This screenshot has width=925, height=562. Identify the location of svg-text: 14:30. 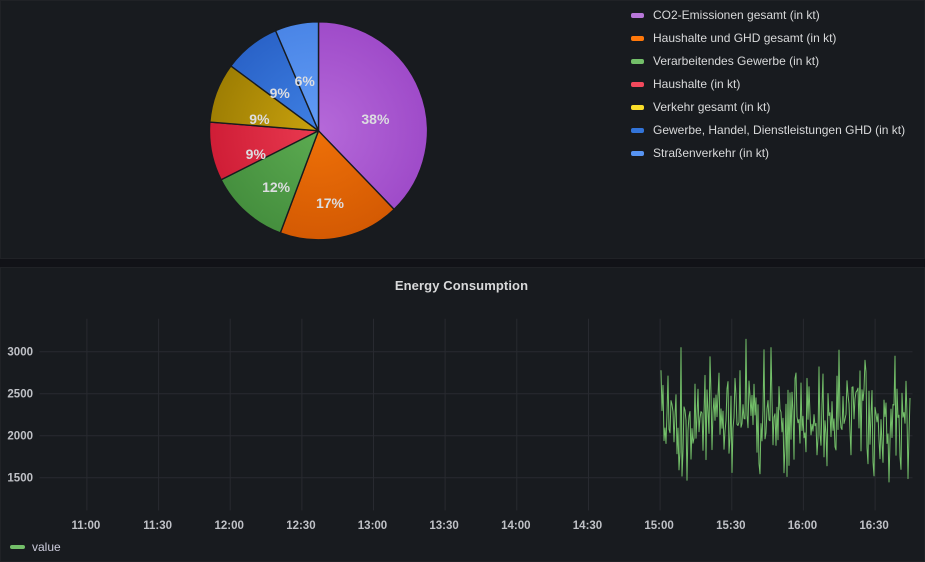
(587, 526).